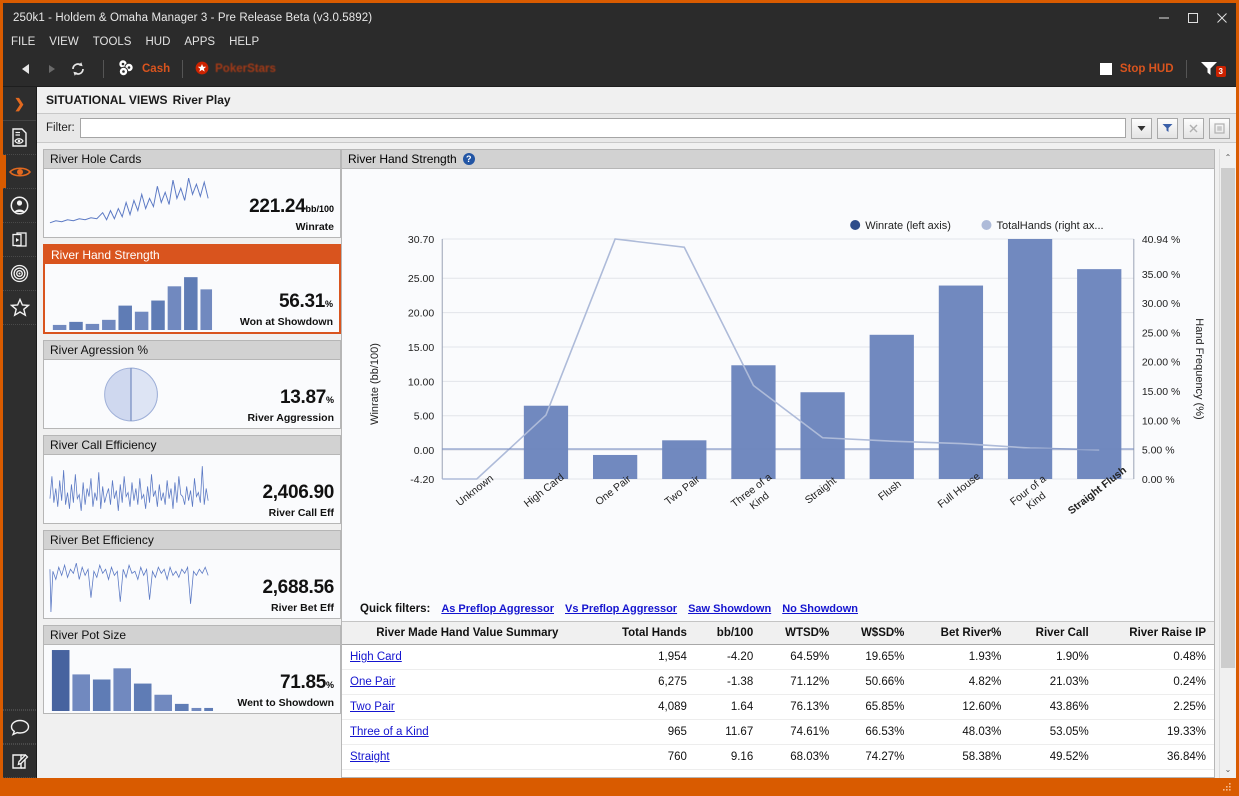 This screenshot has width=1239, height=796. Describe the element at coordinates (64, 42) in the screenshot. I see `menu-item-view: VIEW` at that location.